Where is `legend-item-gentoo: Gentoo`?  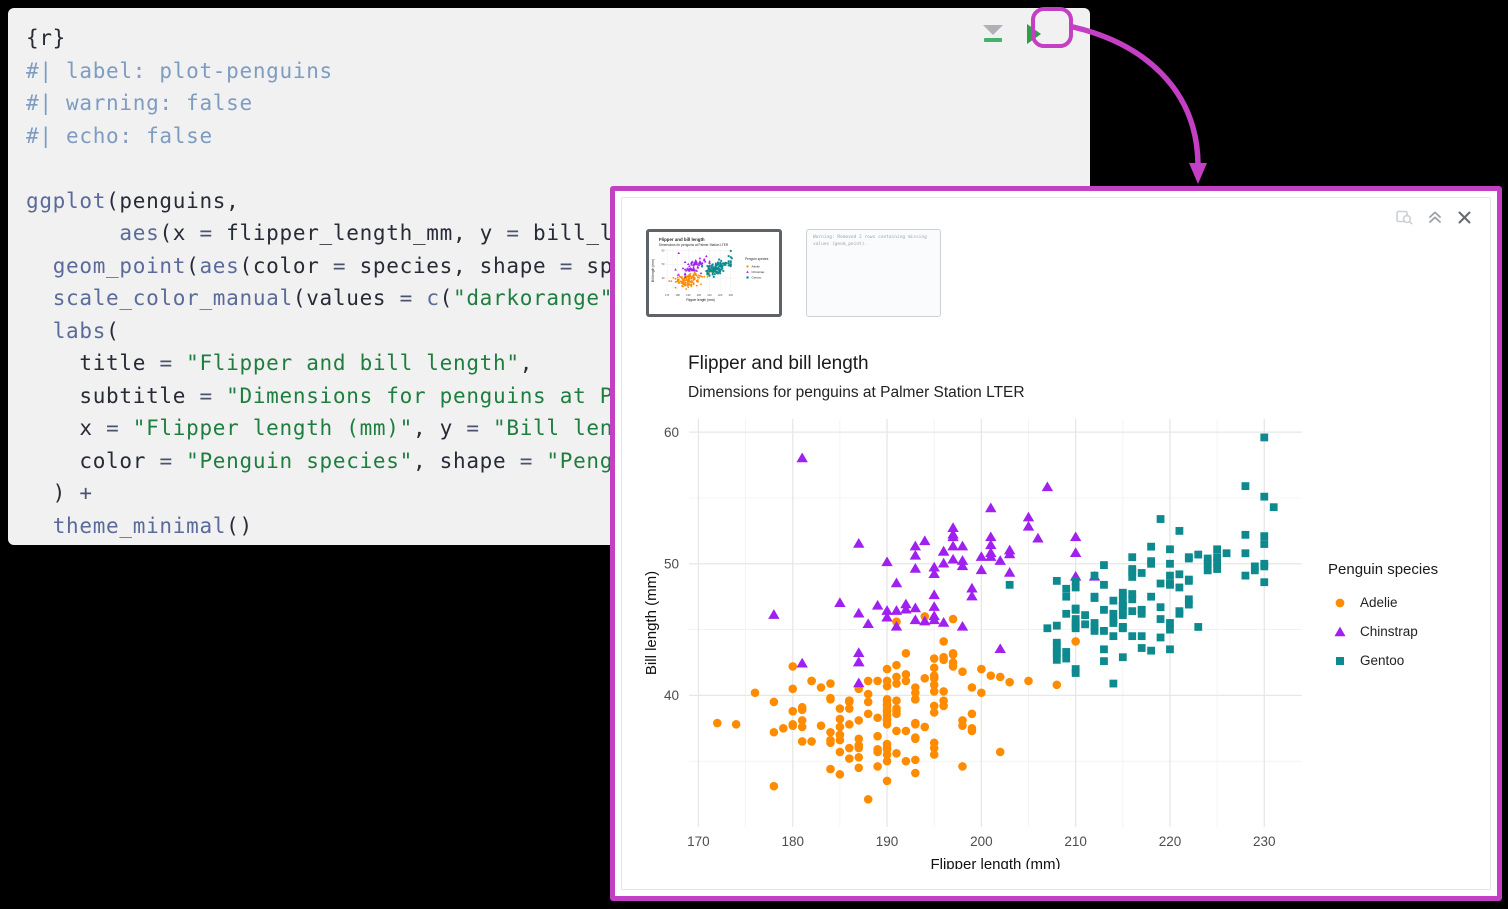
legend-item-gentoo: Gentoo is located at coordinates (1383, 660).